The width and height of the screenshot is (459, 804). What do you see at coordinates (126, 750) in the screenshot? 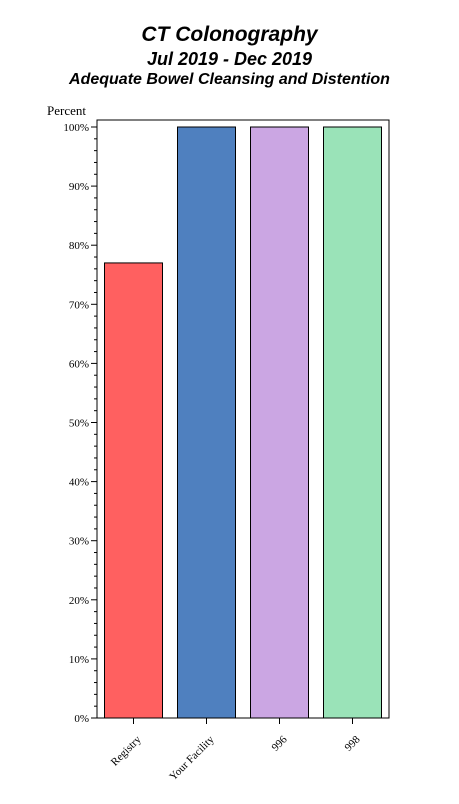
I see `x-tick-label: Registry` at bounding box center [126, 750].